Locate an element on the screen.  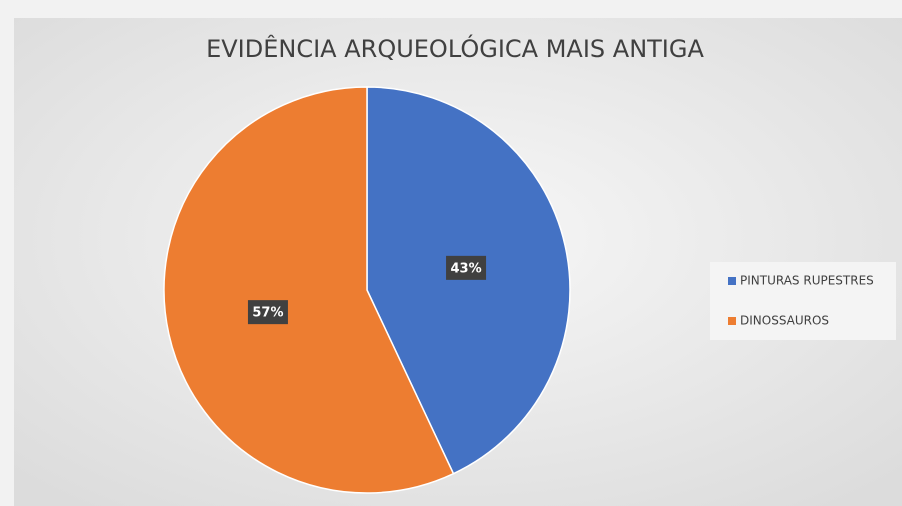
data-label: 43% is located at coordinates (465, 268).